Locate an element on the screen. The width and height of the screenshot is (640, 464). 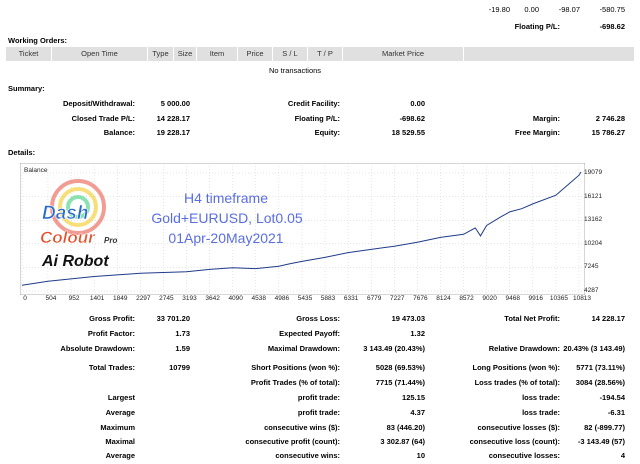
x-tick-label: 8572 is located at coordinates (466, 298).